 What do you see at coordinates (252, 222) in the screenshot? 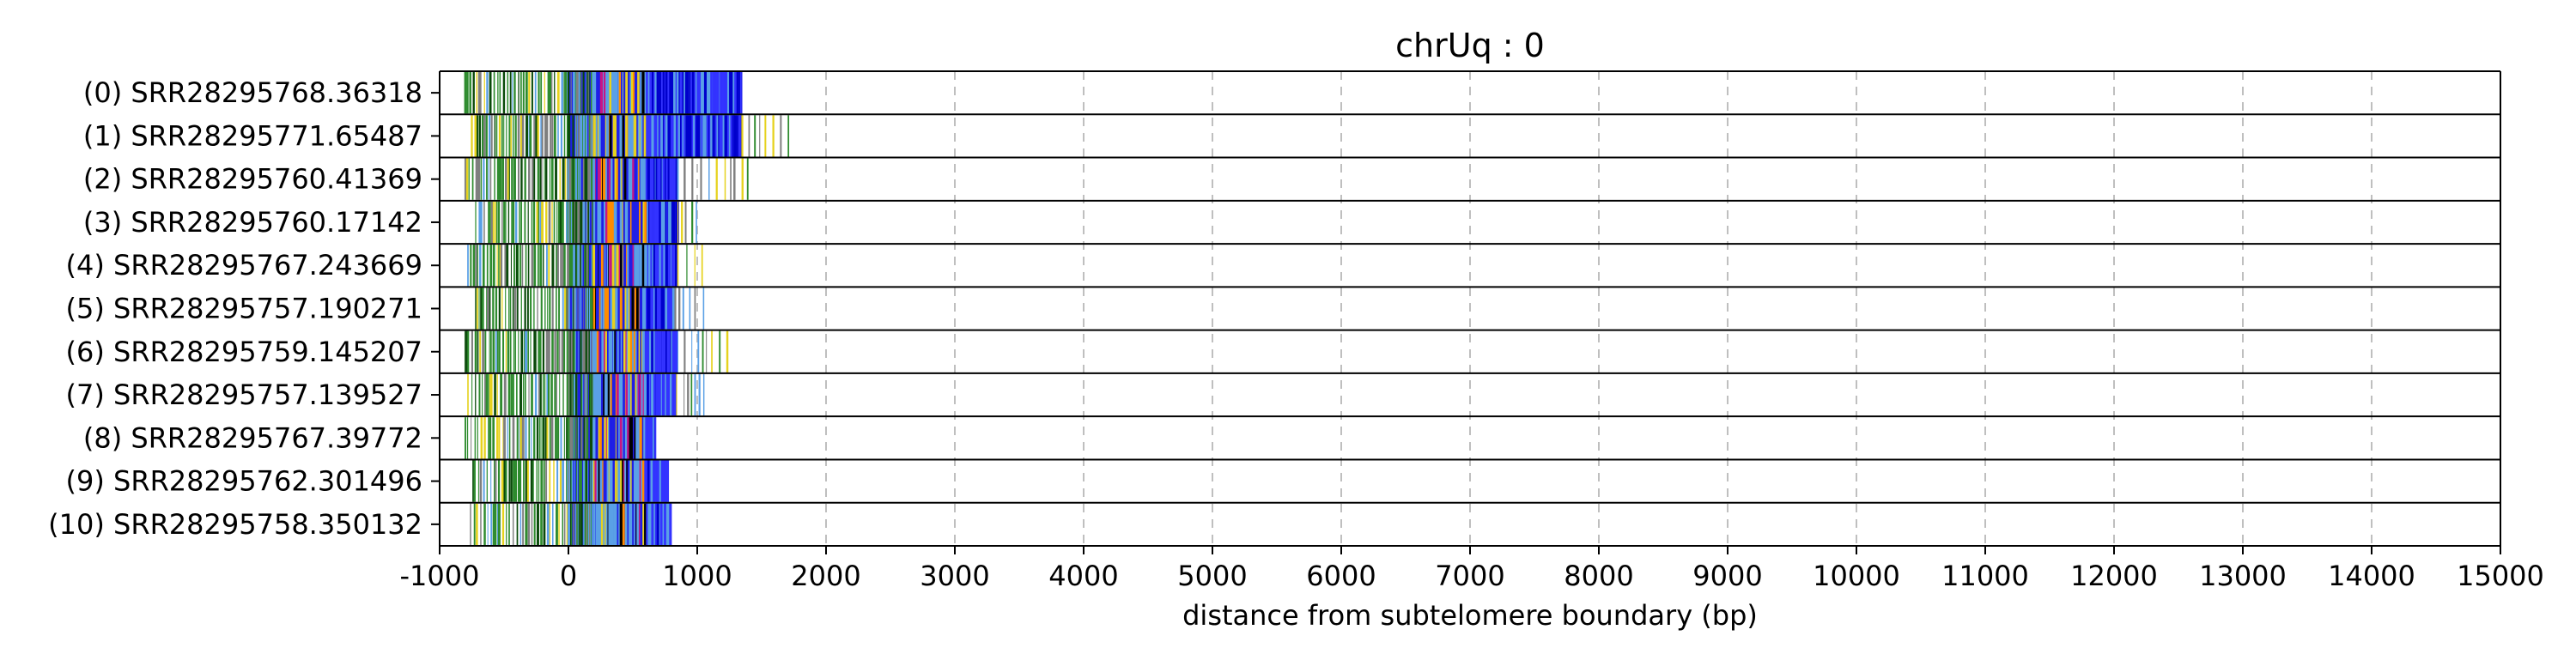
I see `read-label-3: (3) SRR28295760.17142` at bounding box center [252, 222].